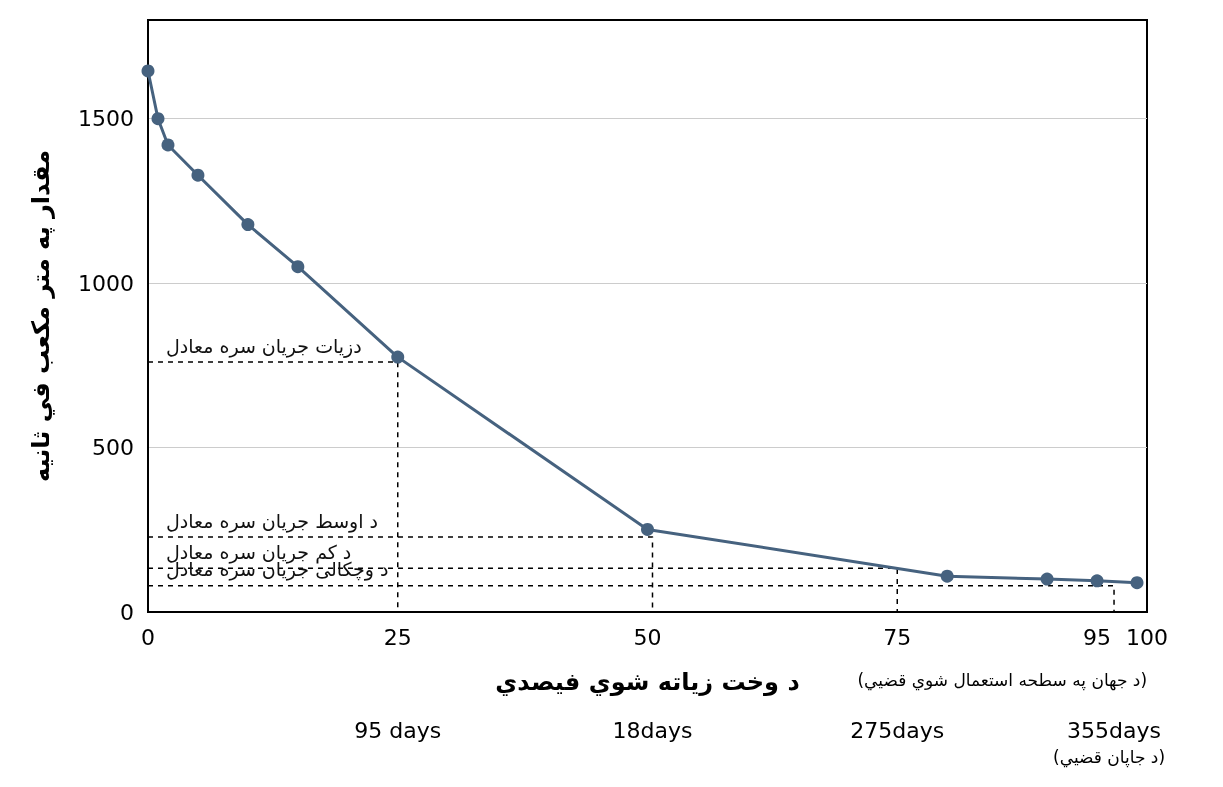  I want to click on text: 355days, so click(1114, 730).